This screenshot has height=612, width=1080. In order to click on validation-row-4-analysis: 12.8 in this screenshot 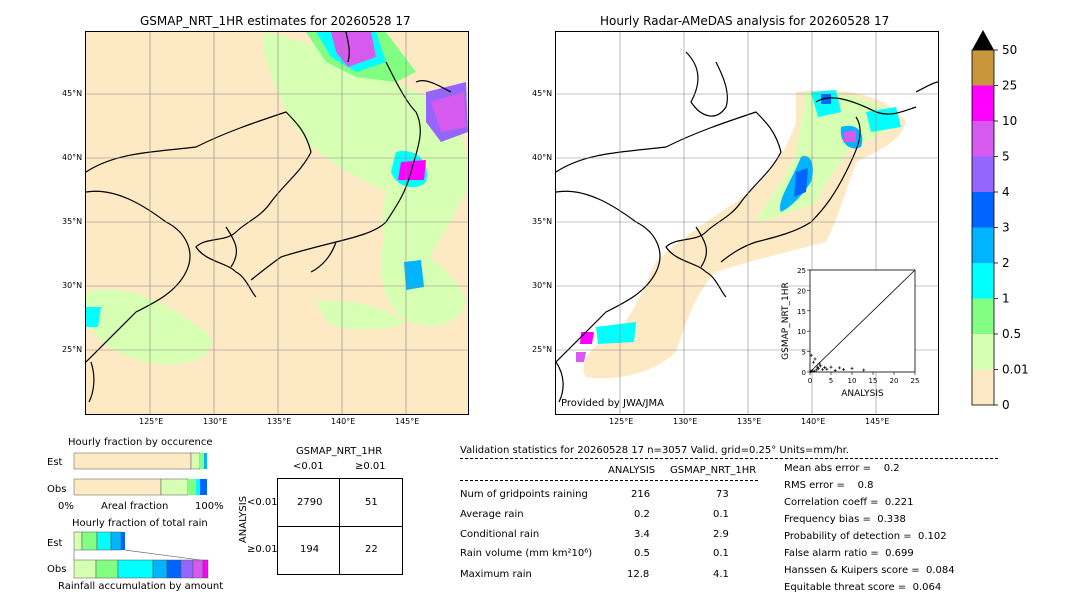, I will do `click(638, 574)`.